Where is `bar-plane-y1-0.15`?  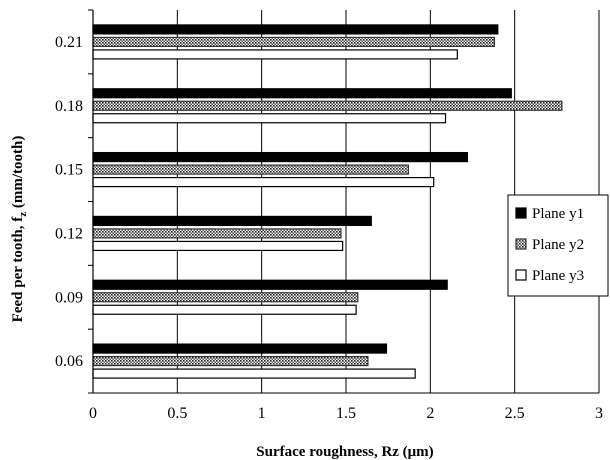 bar-plane-y1-0.15 is located at coordinates (280, 157).